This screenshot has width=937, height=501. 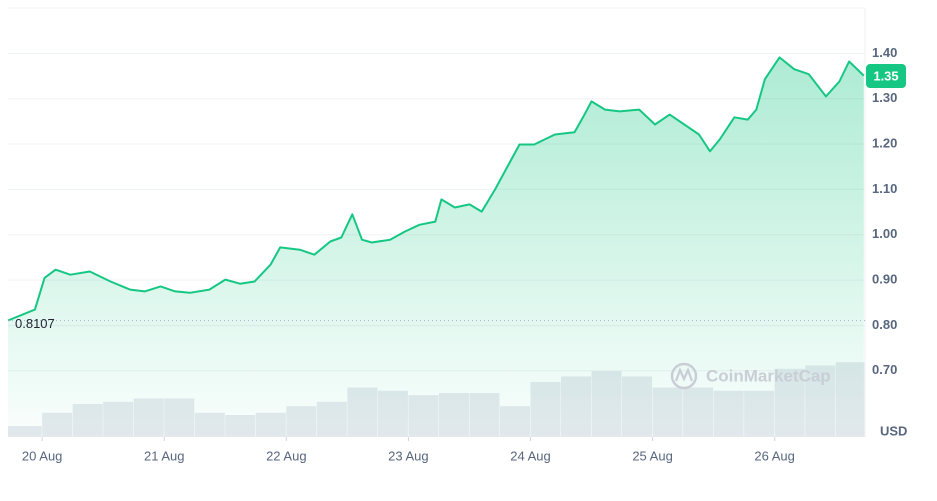 I want to click on x-tick-label: 25 Aug, so click(x=652, y=455).